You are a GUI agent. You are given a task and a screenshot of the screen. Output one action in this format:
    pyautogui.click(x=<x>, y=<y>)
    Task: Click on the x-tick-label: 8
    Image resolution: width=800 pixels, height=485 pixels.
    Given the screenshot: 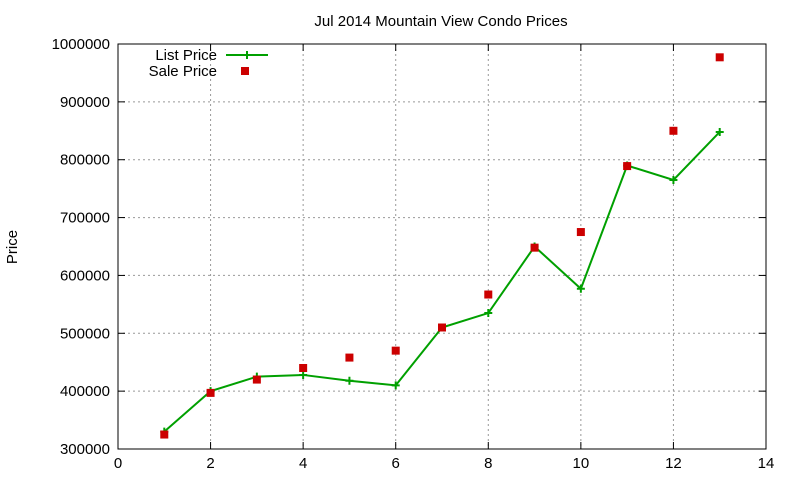 What is the action you would take?
    pyautogui.click(x=488, y=463)
    